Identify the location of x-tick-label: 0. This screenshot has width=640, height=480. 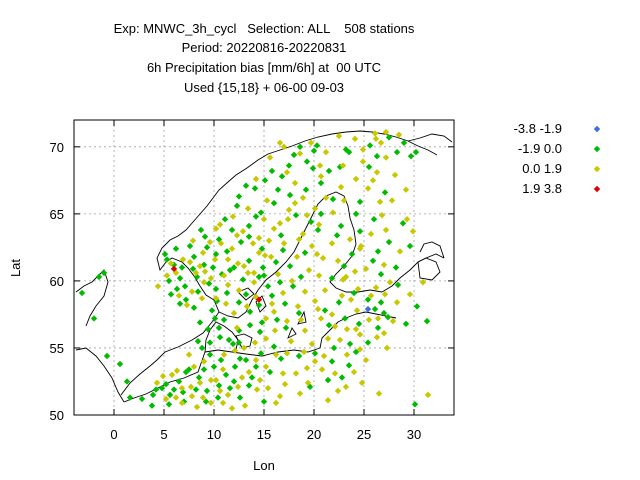
(113, 434).